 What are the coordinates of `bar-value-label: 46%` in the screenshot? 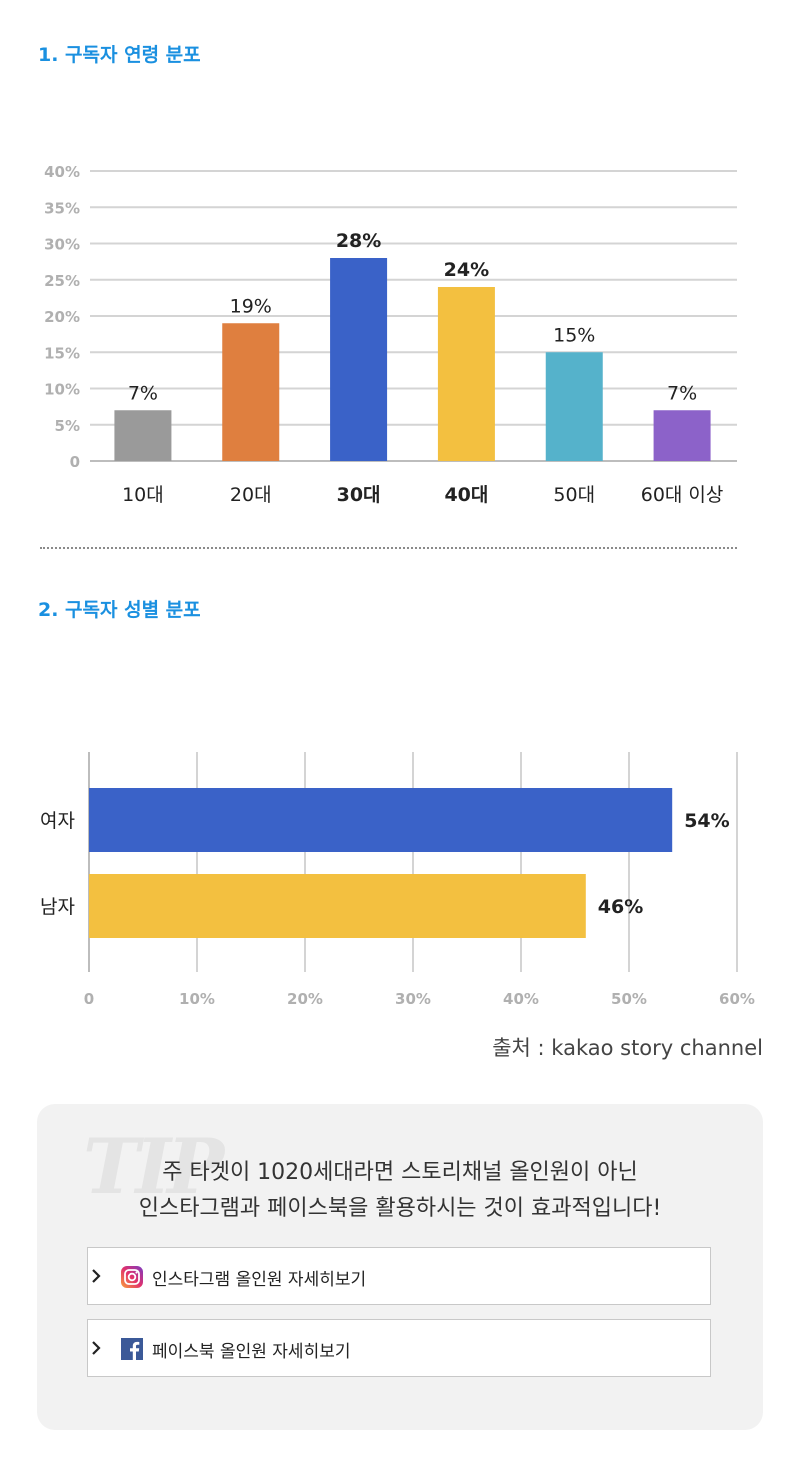 It's located at (620, 907).